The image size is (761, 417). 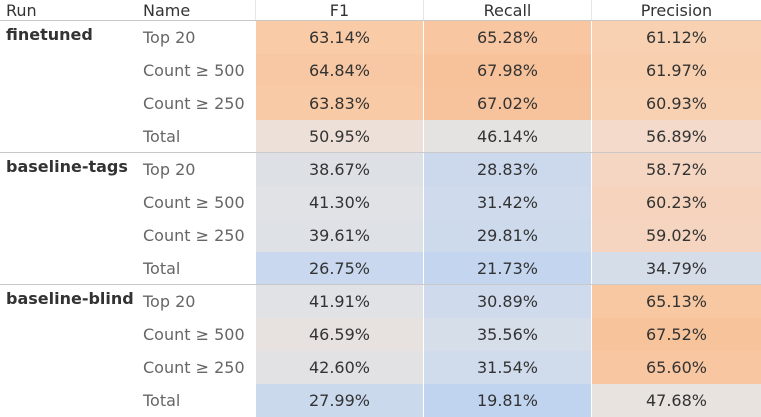 I want to click on precision-cell: 61.97%, so click(x=676, y=70).